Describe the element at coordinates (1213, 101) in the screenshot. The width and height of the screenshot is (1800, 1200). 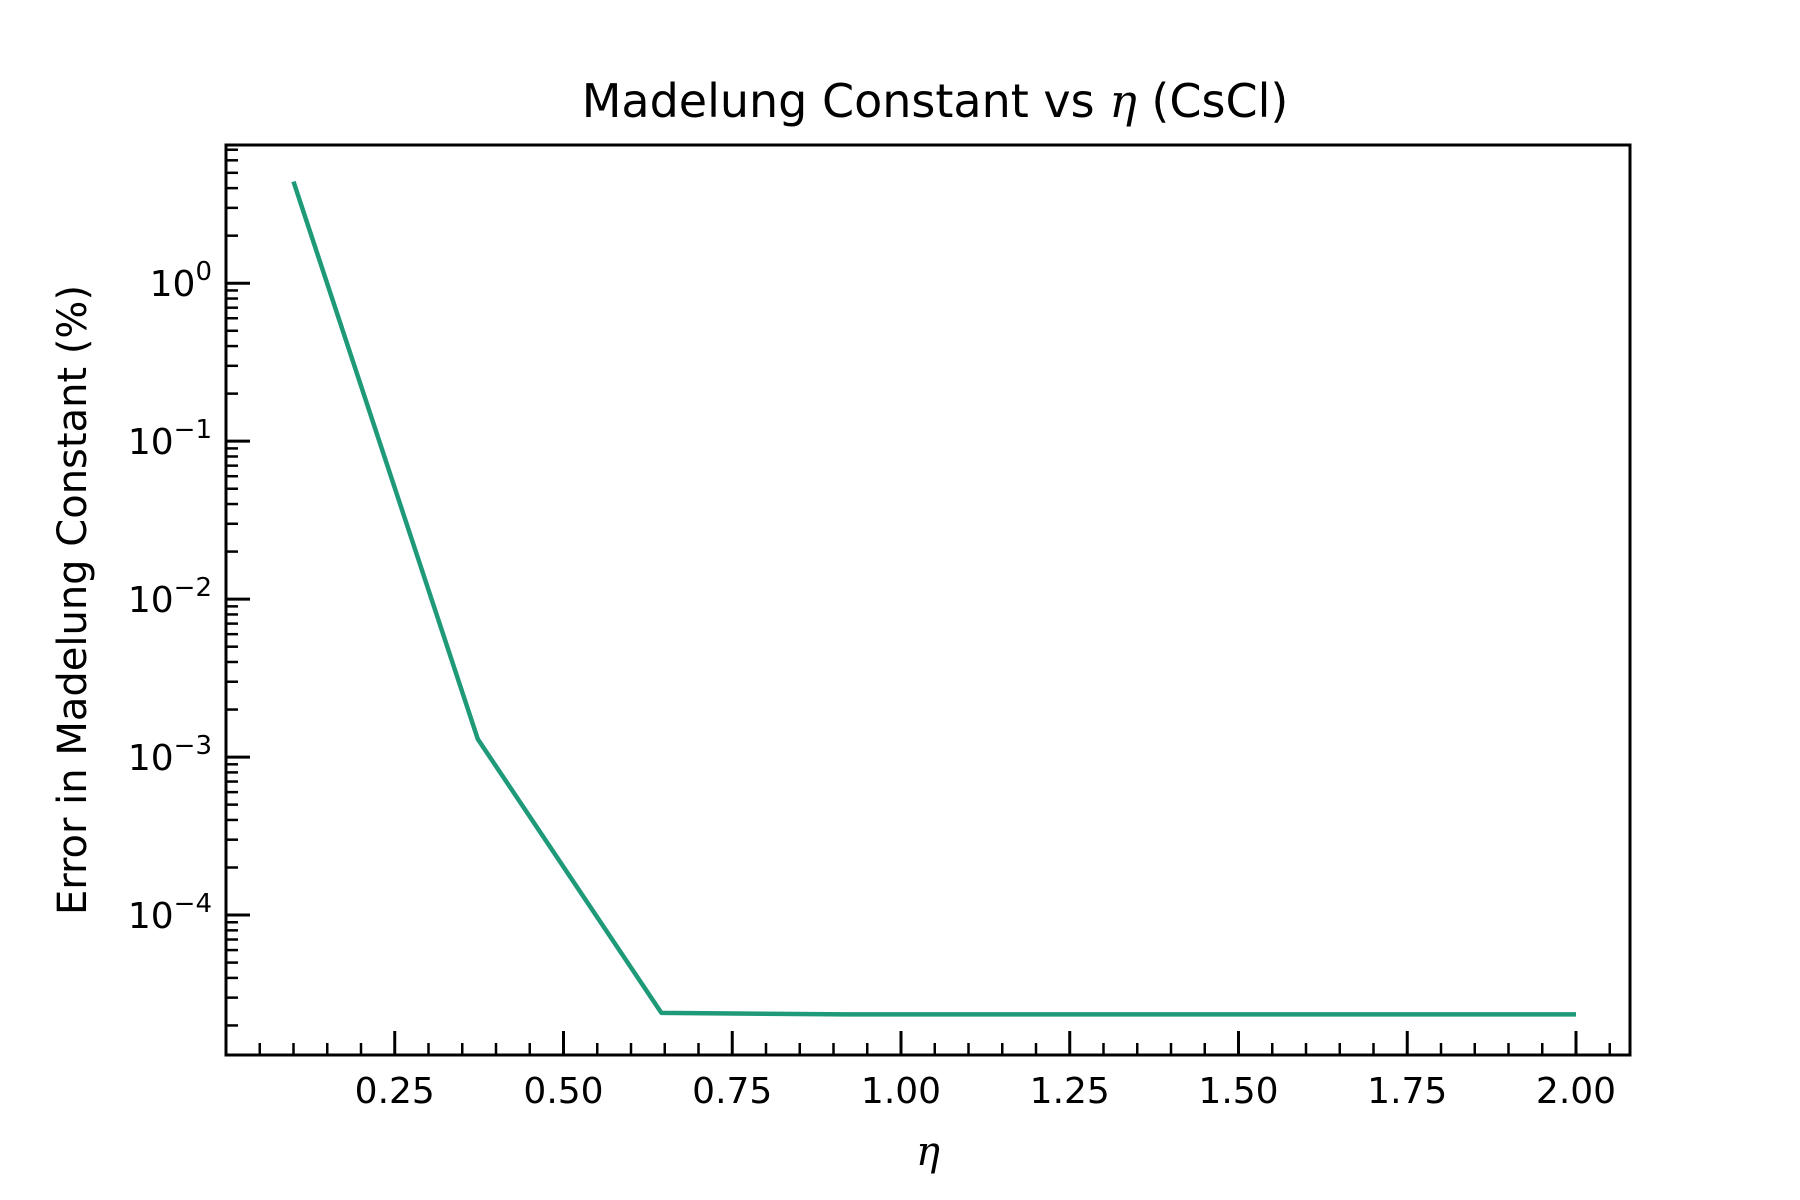
I see `chart-title-suffix: (CsCl)` at that location.